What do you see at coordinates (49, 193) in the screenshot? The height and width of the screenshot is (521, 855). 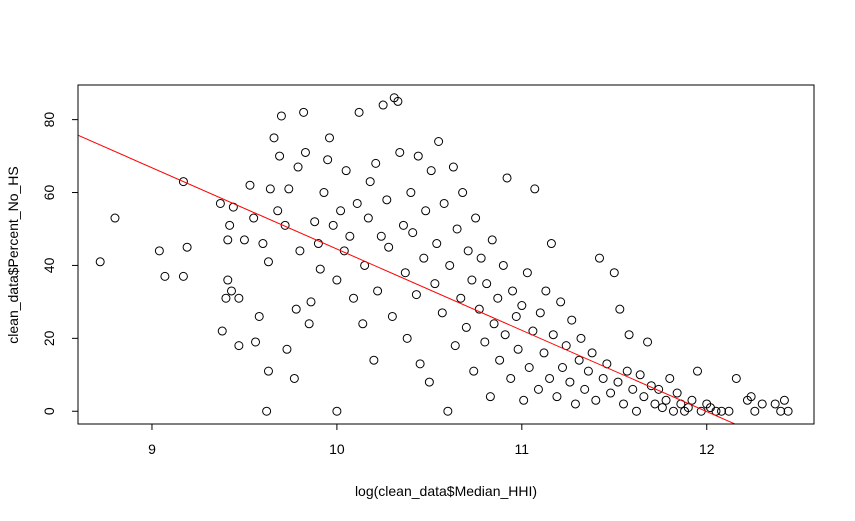 I see `y-tick-label: 60` at bounding box center [49, 193].